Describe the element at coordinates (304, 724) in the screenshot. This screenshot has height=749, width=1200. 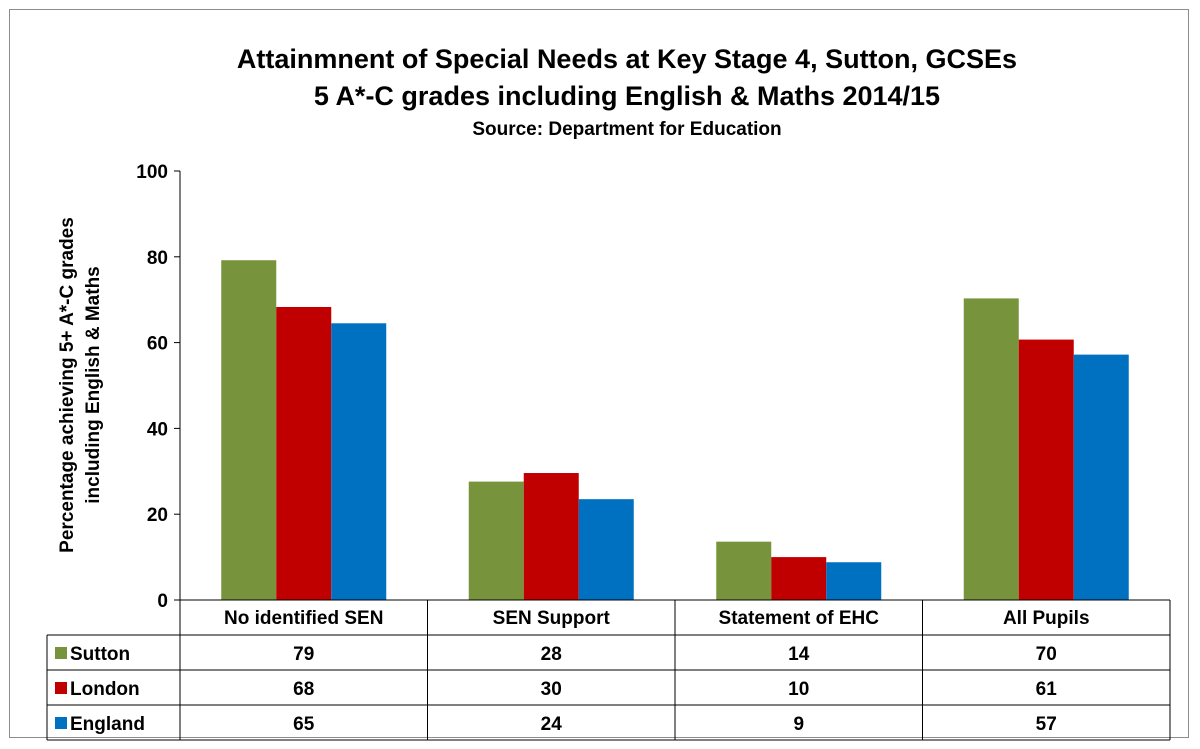
I see `table-cell-value: 65` at that location.